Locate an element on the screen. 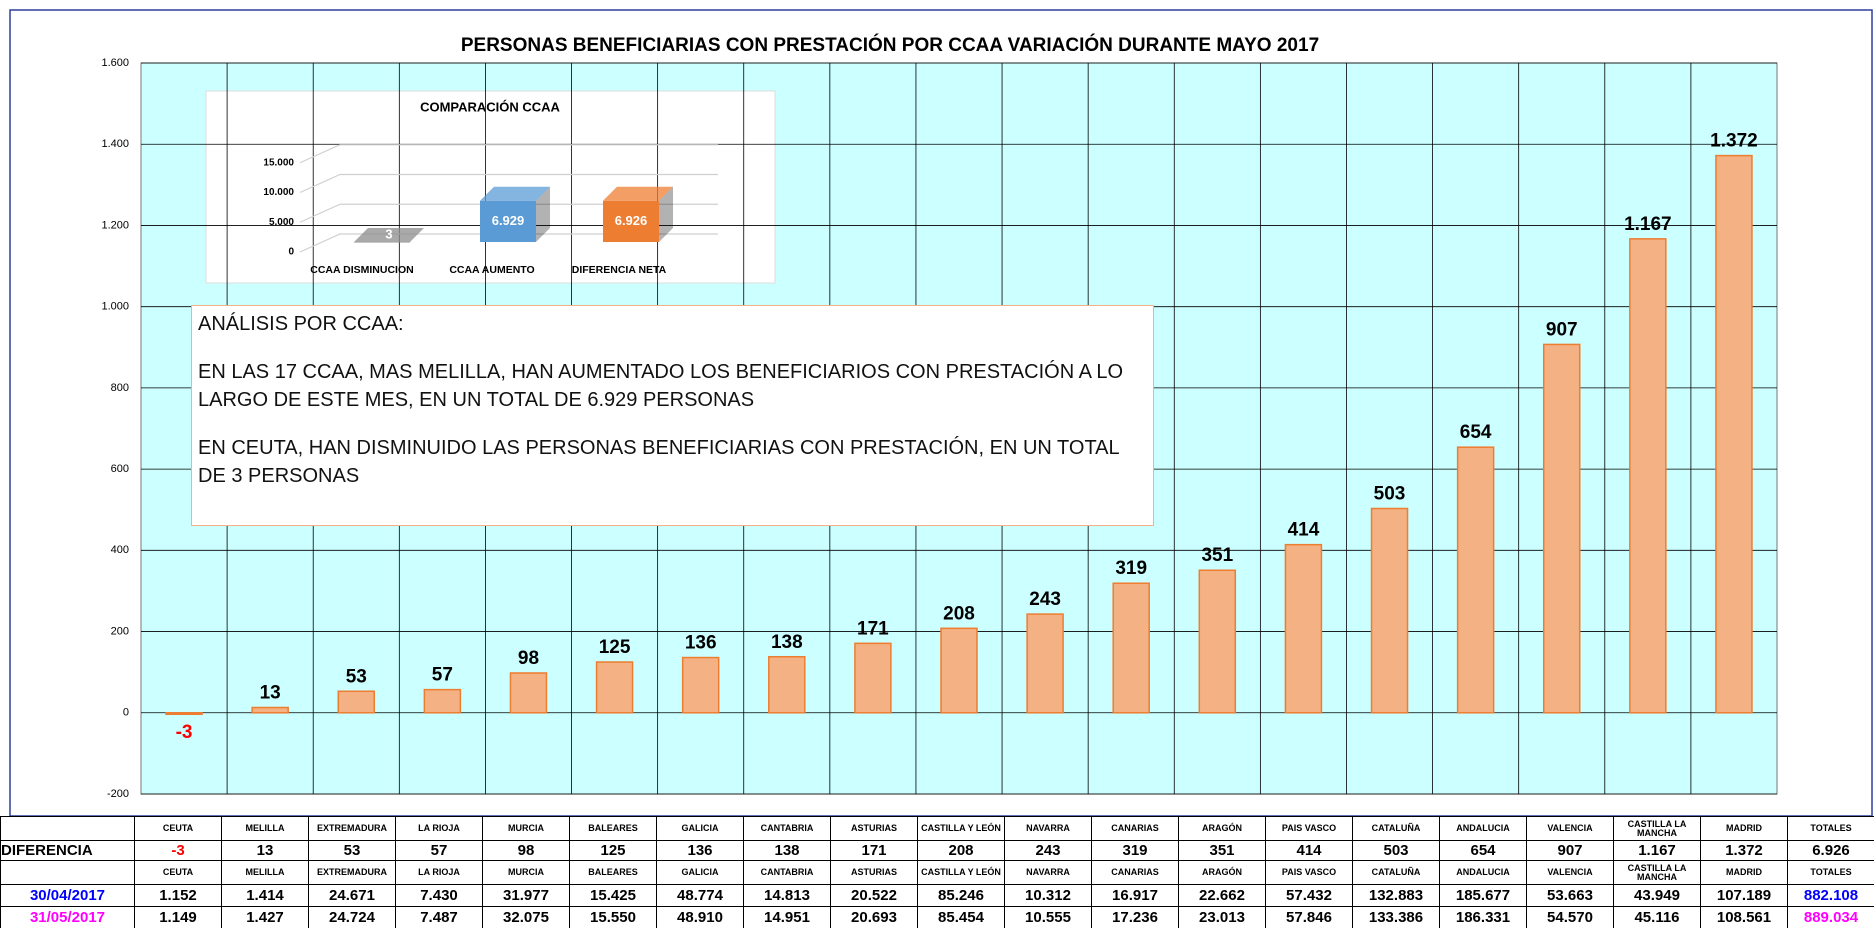 The image size is (1874, 928). cell: 132.883 is located at coordinates (1396, 895).